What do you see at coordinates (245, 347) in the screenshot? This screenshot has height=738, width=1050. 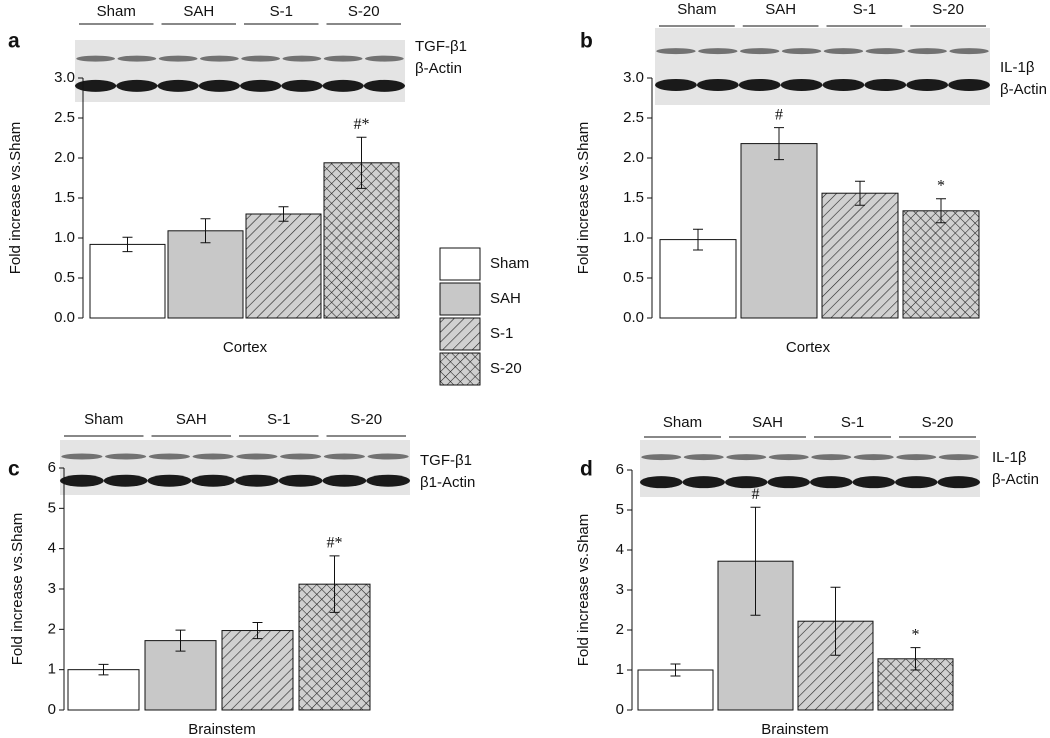 I see `x-axis-label: Cortex` at bounding box center [245, 347].